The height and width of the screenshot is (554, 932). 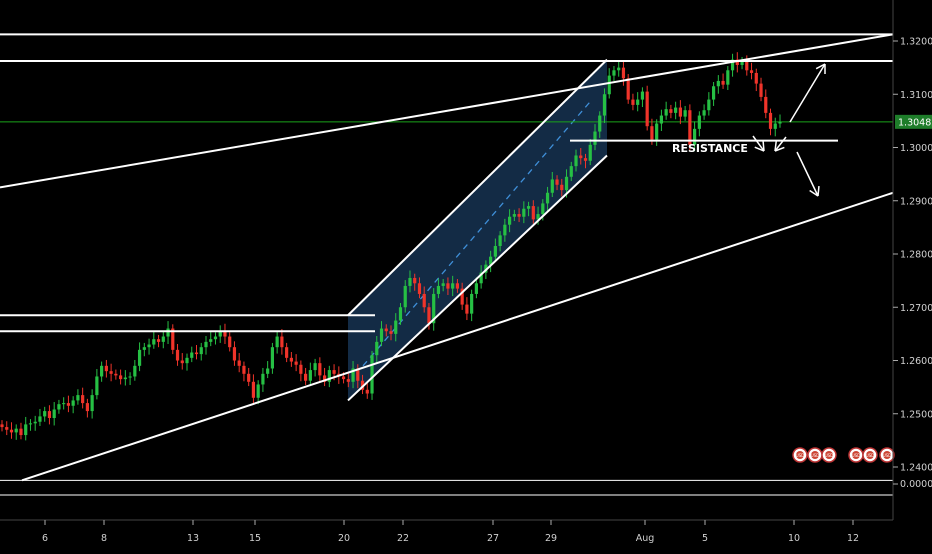 What do you see at coordinates (193, 538) in the screenshot?
I see `time-tick-label: 13` at bounding box center [193, 538].